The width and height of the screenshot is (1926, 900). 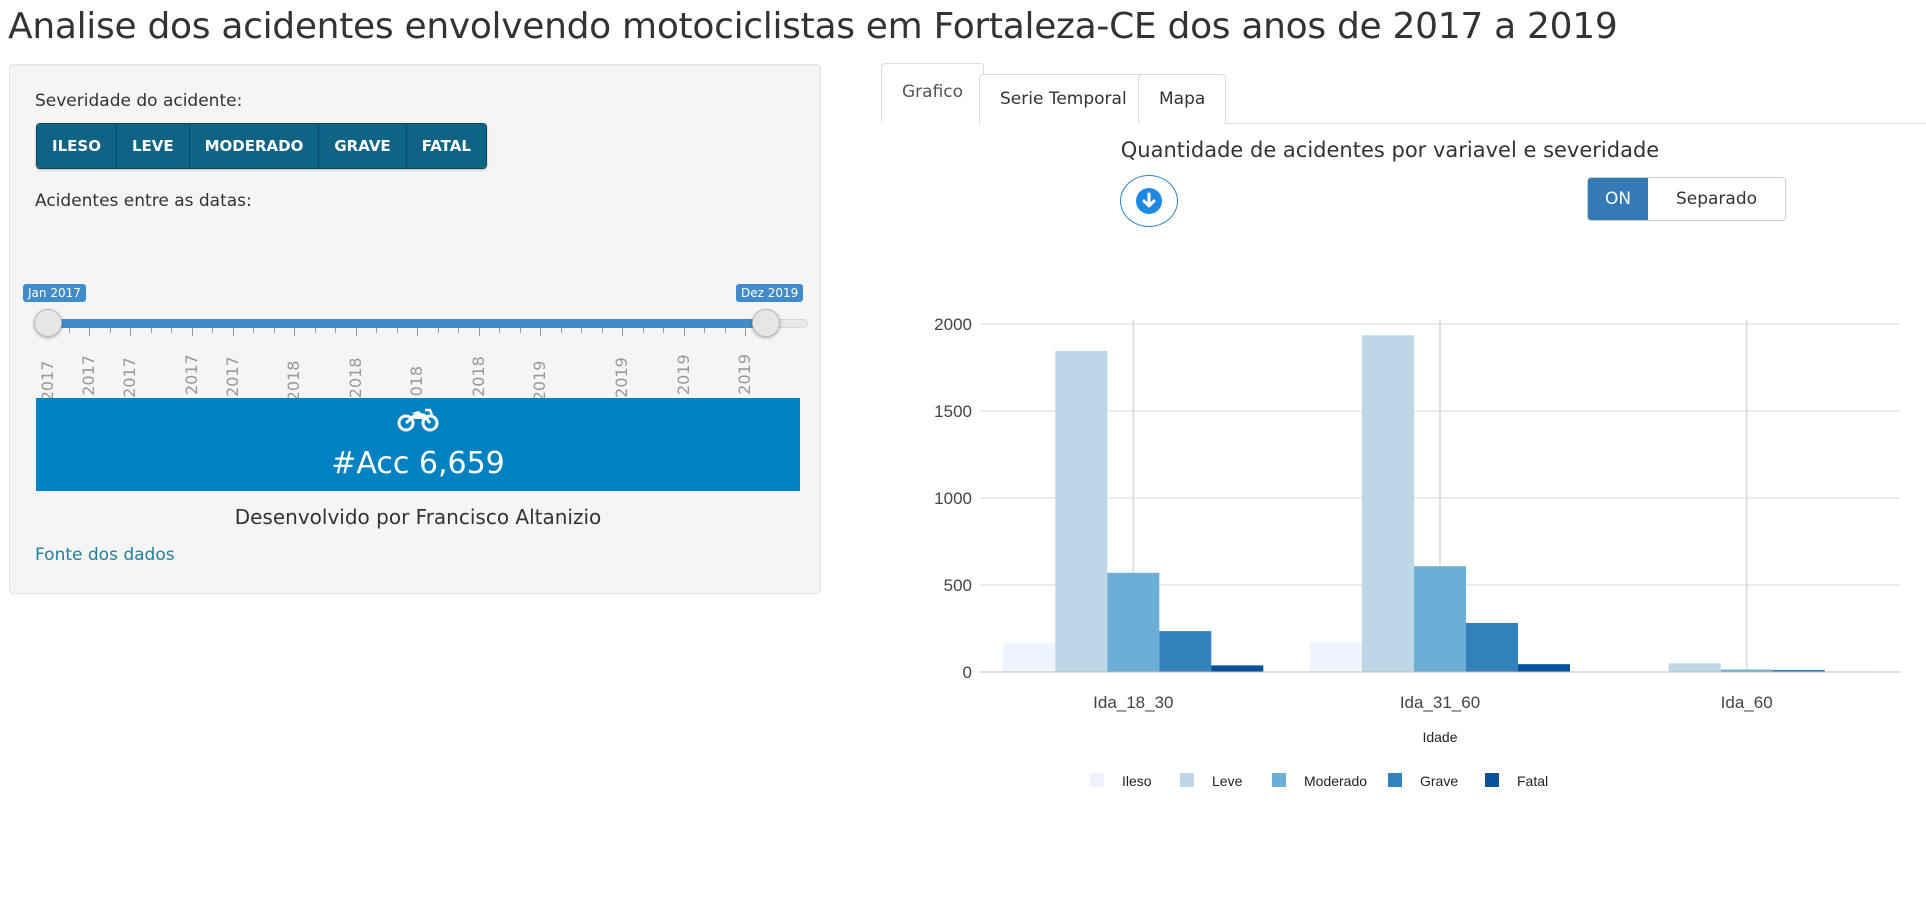 What do you see at coordinates (407, 323) in the screenshot?
I see `slider-selected-range` at bounding box center [407, 323].